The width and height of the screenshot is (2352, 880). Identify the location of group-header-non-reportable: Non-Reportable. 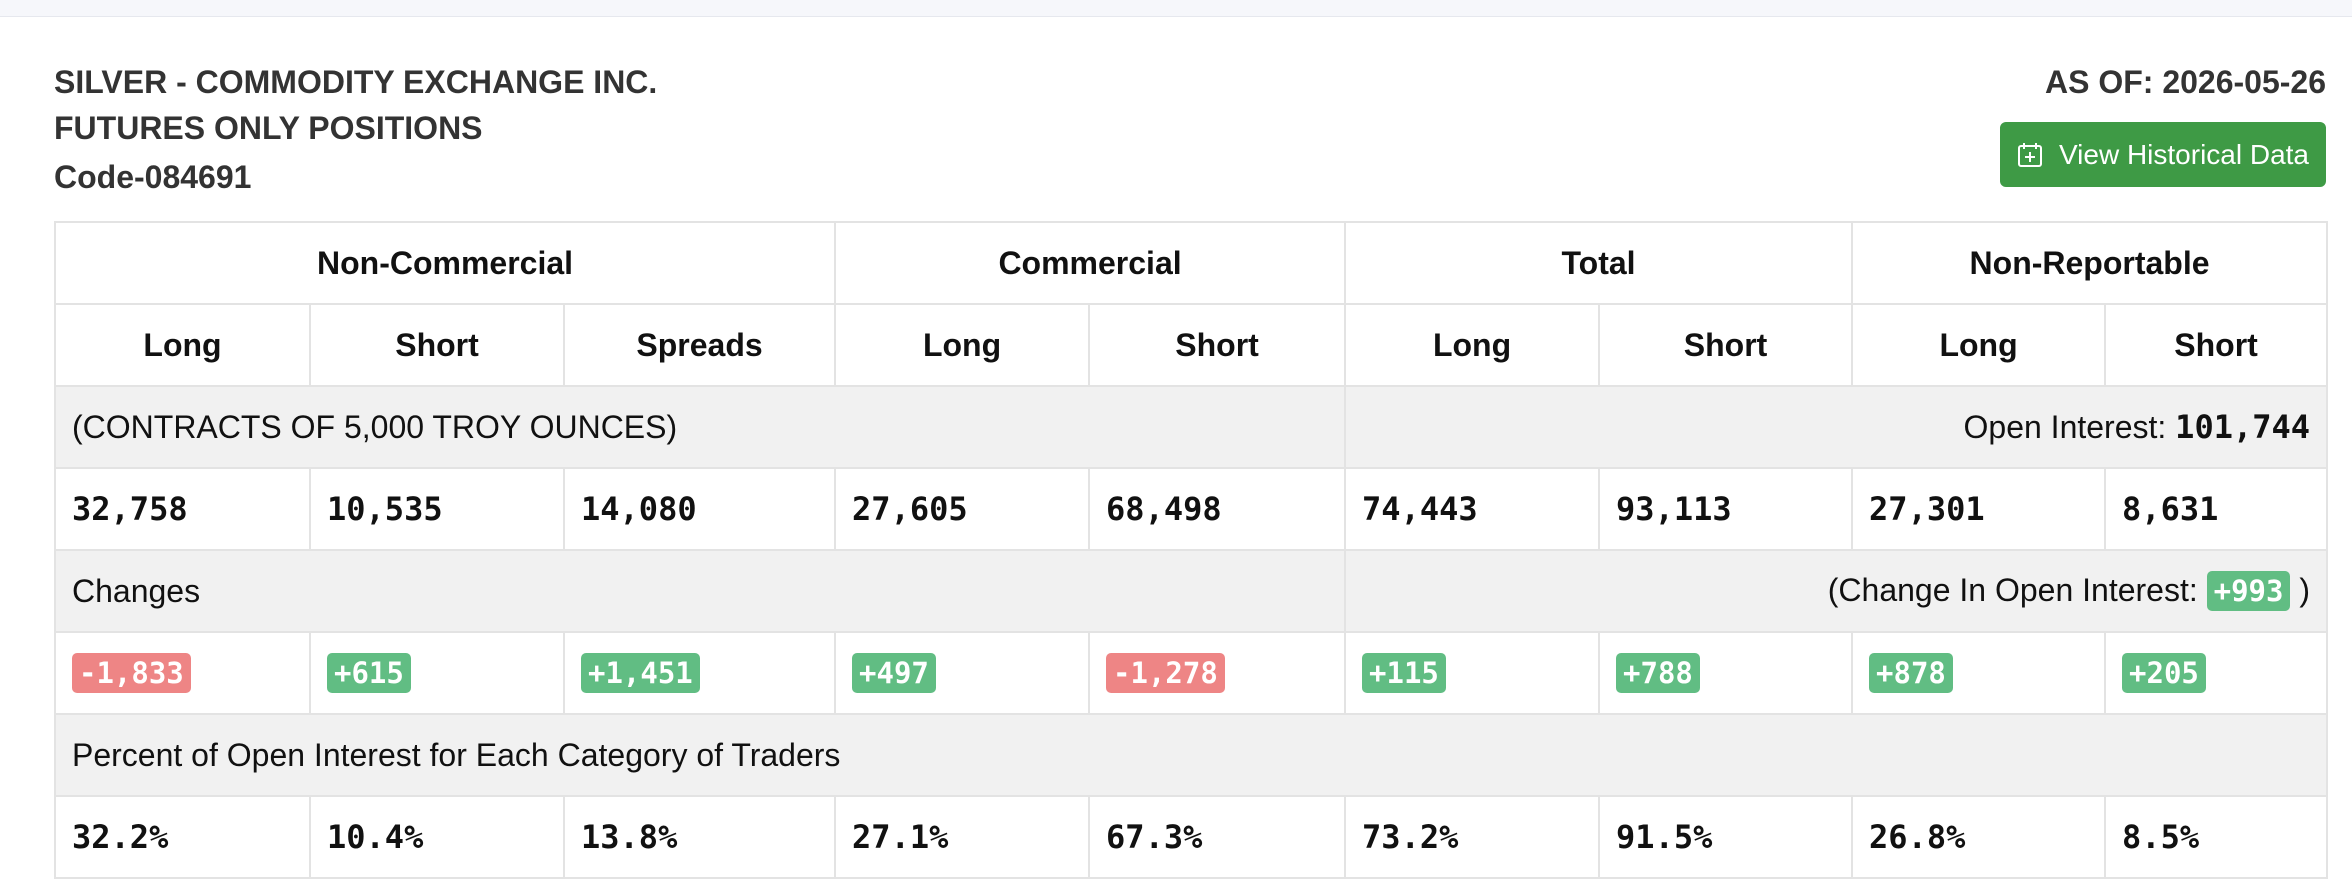
(2090, 263).